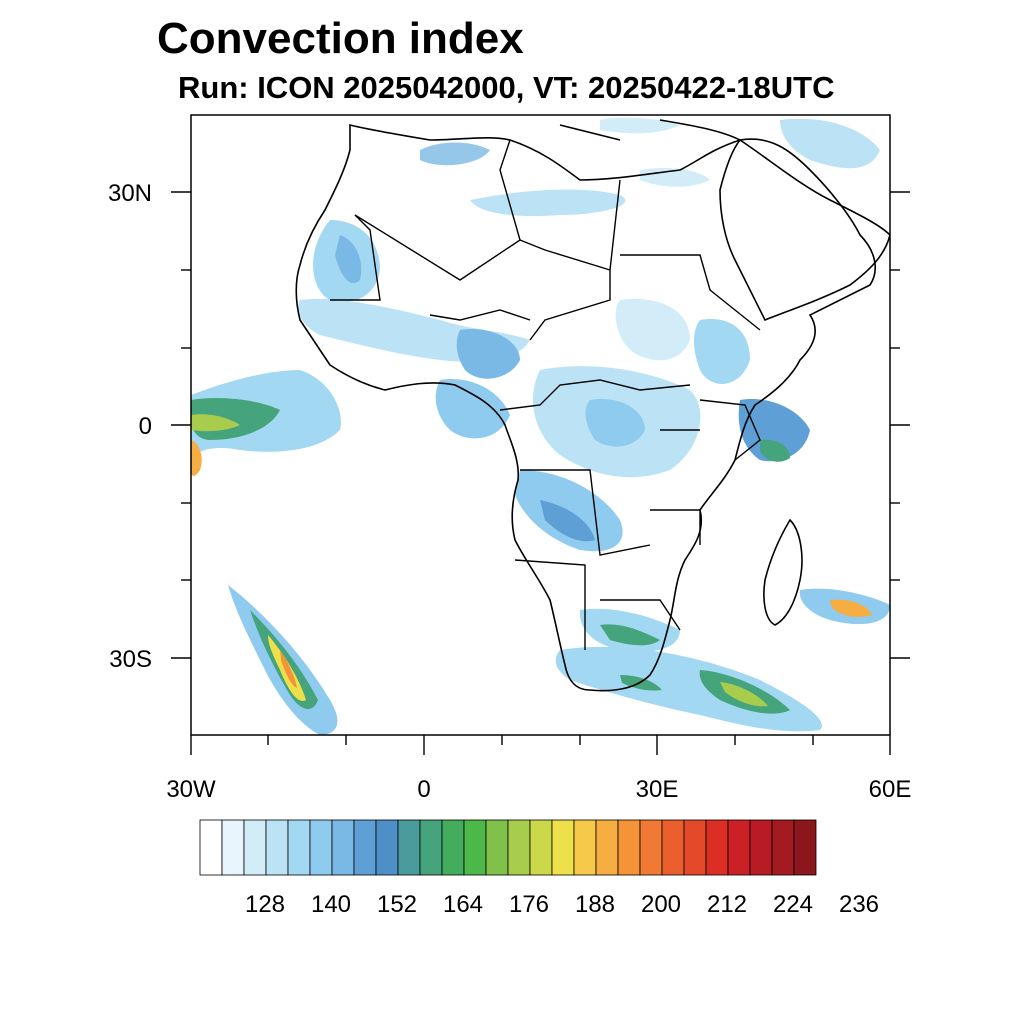 The width and height of the screenshot is (1024, 1024). Describe the element at coordinates (859, 904) in the screenshot. I see `colorbar-label: 236` at that location.